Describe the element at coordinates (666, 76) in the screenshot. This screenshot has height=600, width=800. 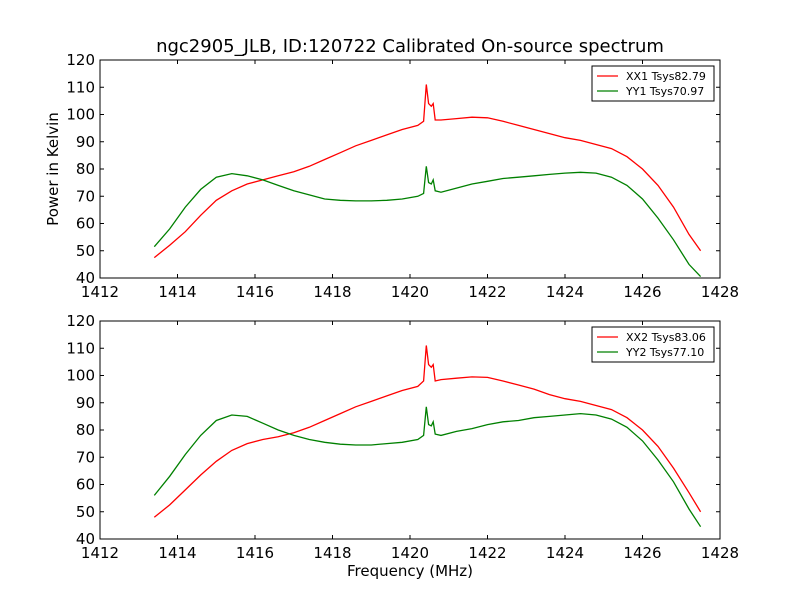
I see `legend-label: XX1 Tsys82.79` at that location.